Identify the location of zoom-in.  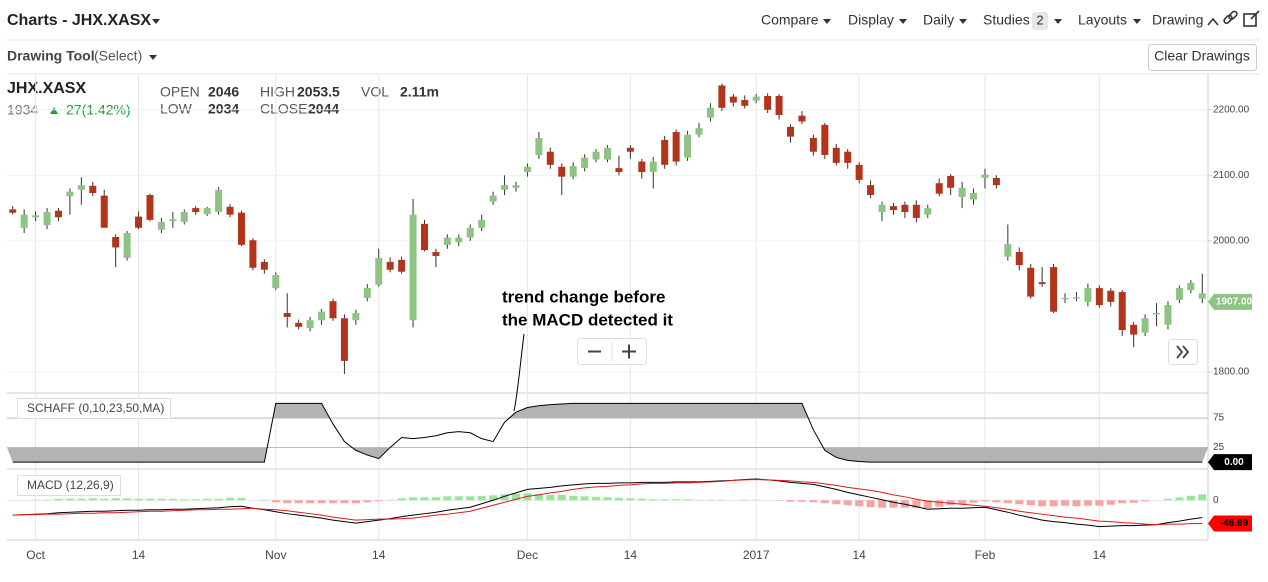
(629, 351).